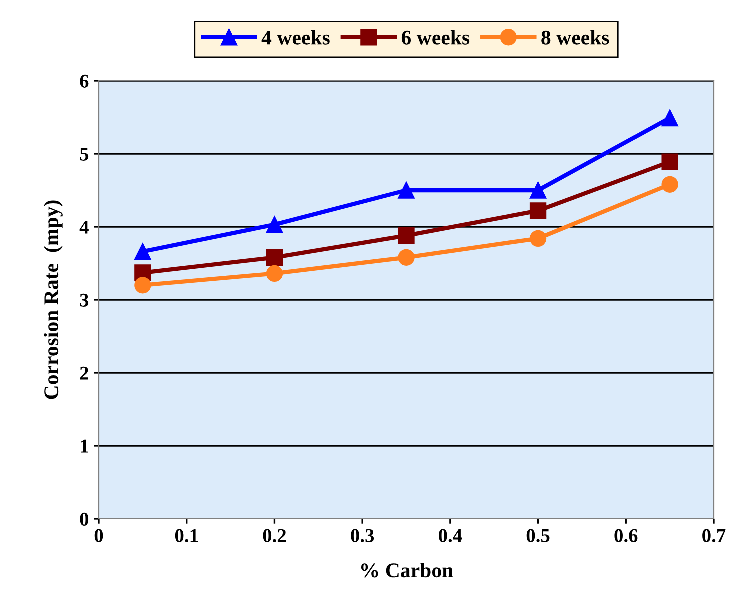  What do you see at coordinates (84, 519) in the screenshot?
I see `y-tick-label: 0` at bounding box center [84, 519].